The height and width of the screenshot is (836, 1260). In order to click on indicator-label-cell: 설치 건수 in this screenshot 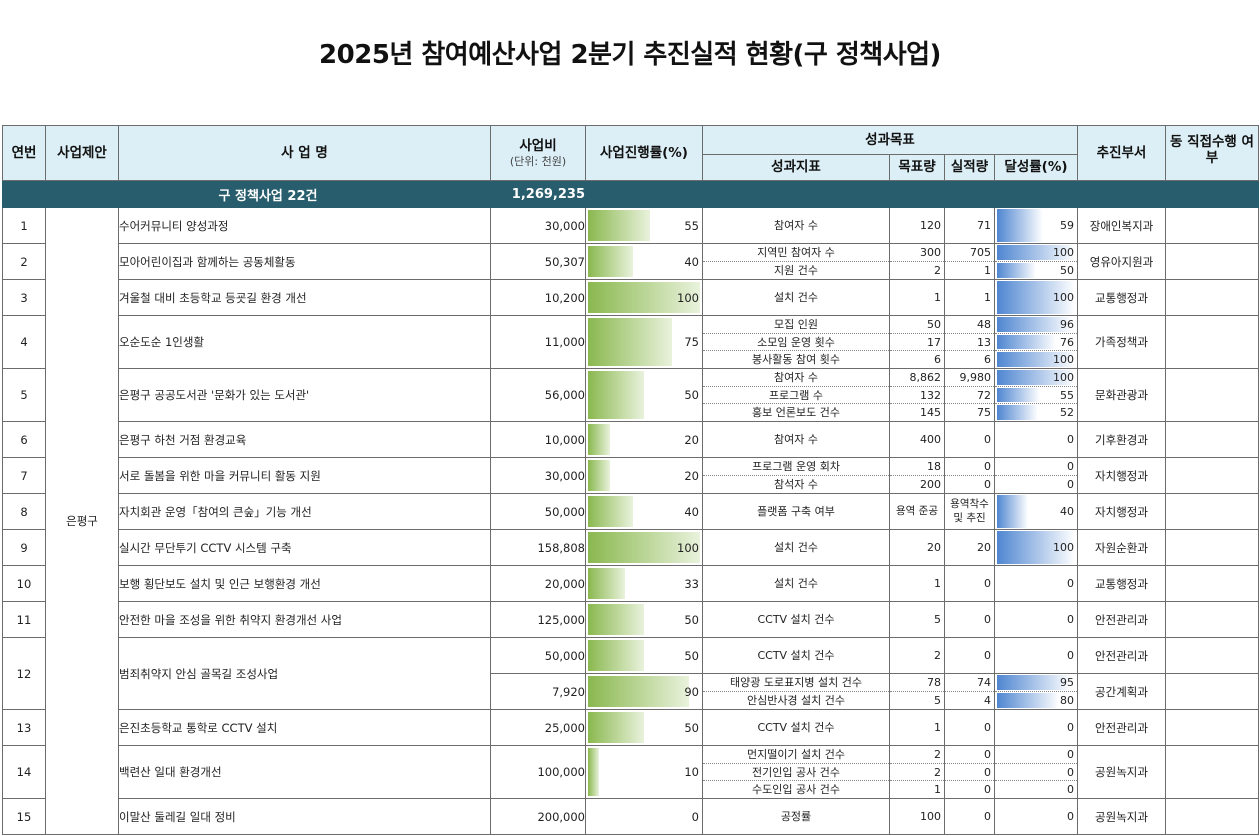, I will do `click(796, 583)`.